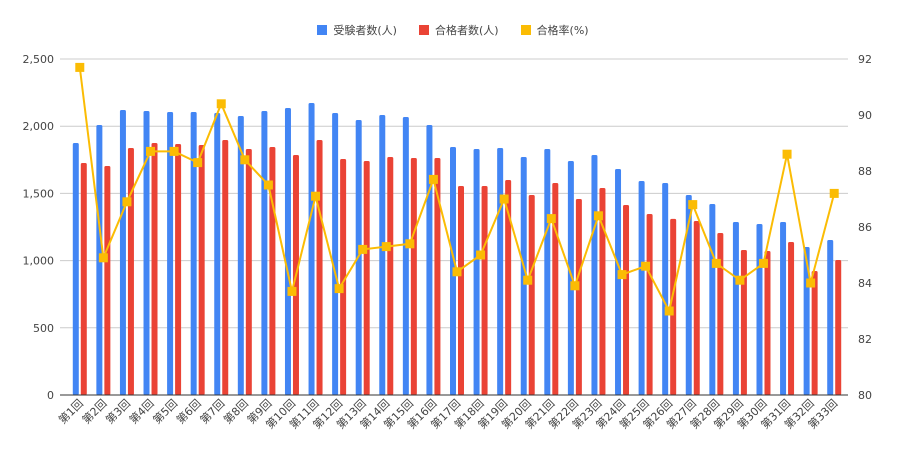 This screenshot has height=460, width=906. What do you see at coordinates (865, 227) in the screenshot?
I see `right-tick-label: 86` at bounding box center [865, 227].